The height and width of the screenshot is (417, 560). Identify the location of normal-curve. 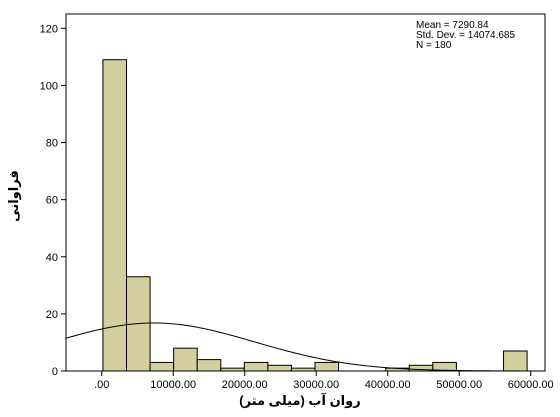
(305, 347).